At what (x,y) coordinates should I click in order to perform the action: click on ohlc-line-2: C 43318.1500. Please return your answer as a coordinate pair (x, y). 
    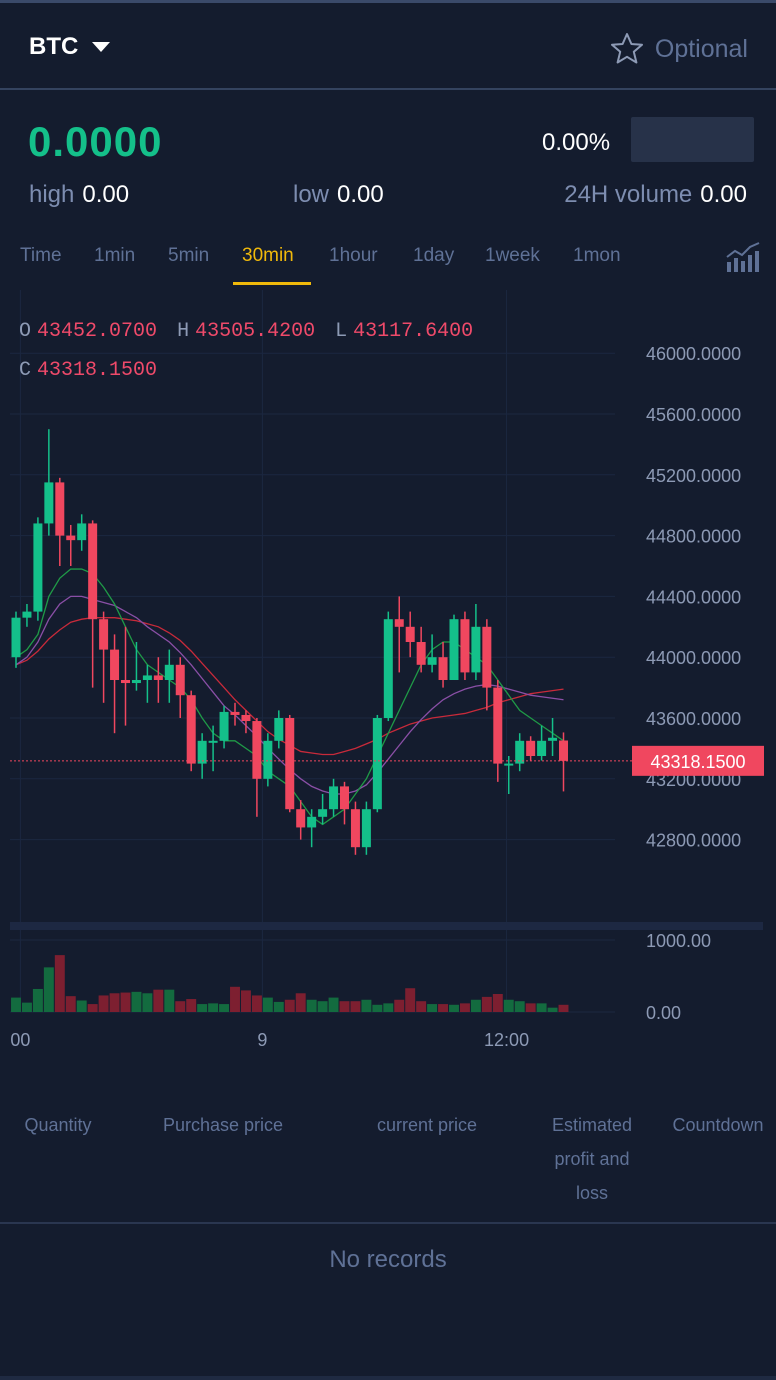
    Looking at the image, I should click on (92, 370).